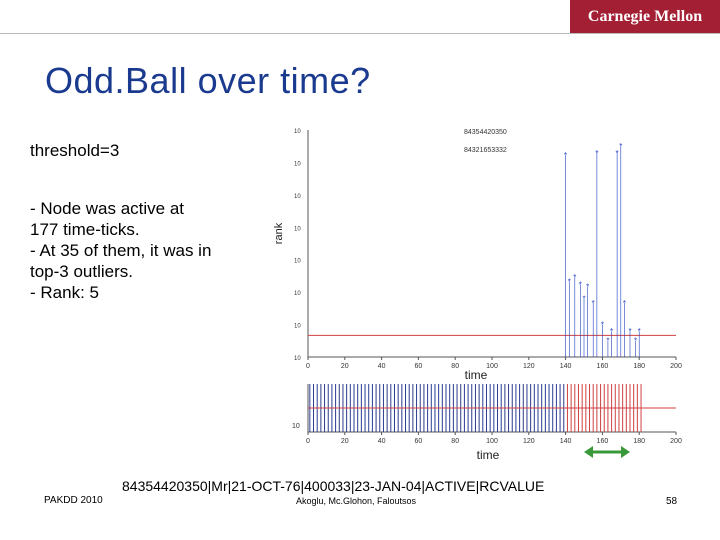 This screenshot has width=720, height=540. What do you see at coordinates (75, 150) in the screenshot?
I see `threshold-text: threshold=3` at bounding box center [75, 150].